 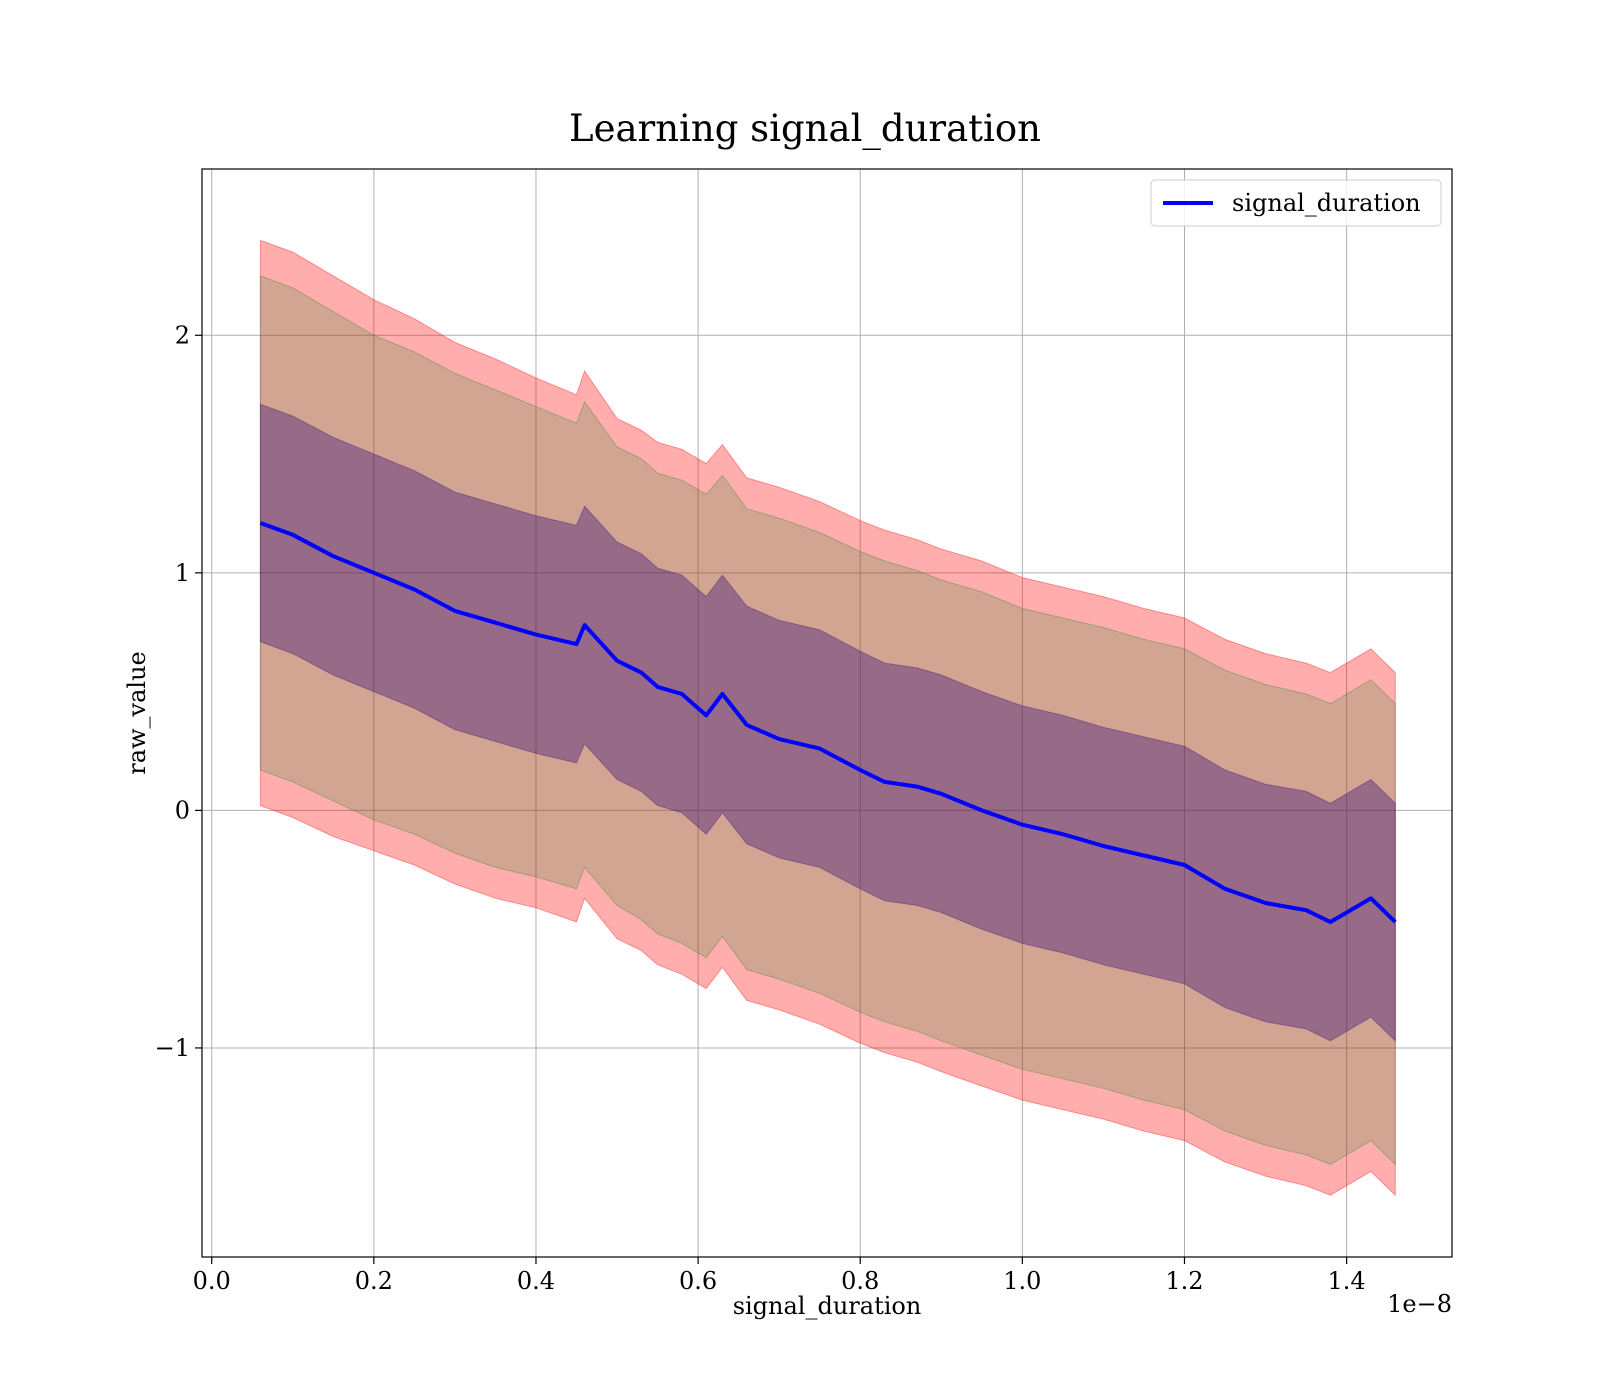 I want to click on chart-title: Learning signal_duration, so click(x=805, y=129).